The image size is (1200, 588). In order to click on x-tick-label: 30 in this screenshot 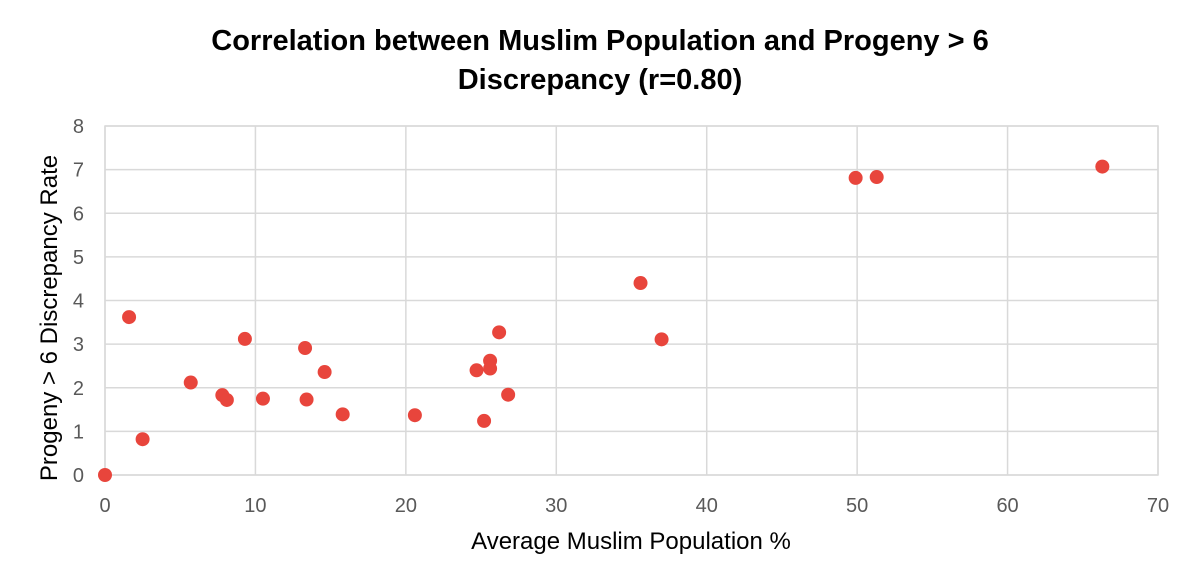, I will do `click(556, 506)`.